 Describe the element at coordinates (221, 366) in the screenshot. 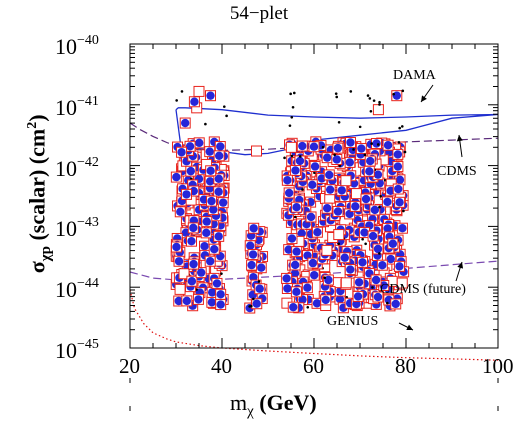

I see `x-tick-label: 40` at that location.